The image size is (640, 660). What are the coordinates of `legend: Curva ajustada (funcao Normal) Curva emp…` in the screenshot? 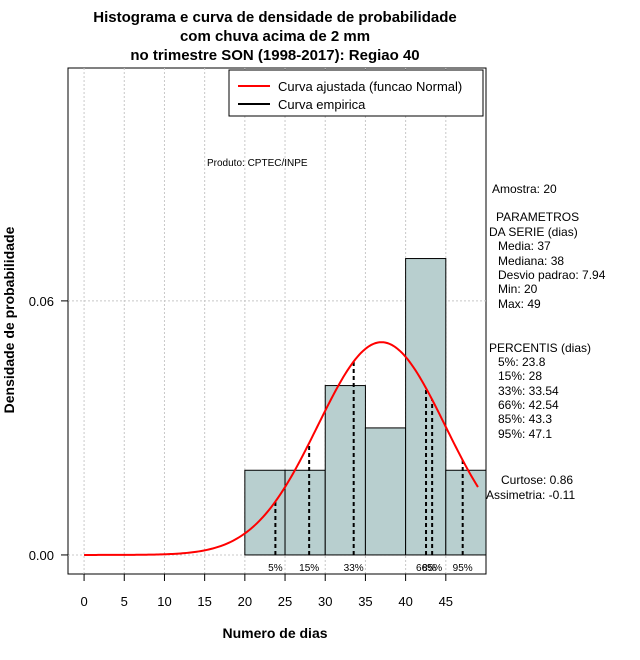 It's located at (356, 93).